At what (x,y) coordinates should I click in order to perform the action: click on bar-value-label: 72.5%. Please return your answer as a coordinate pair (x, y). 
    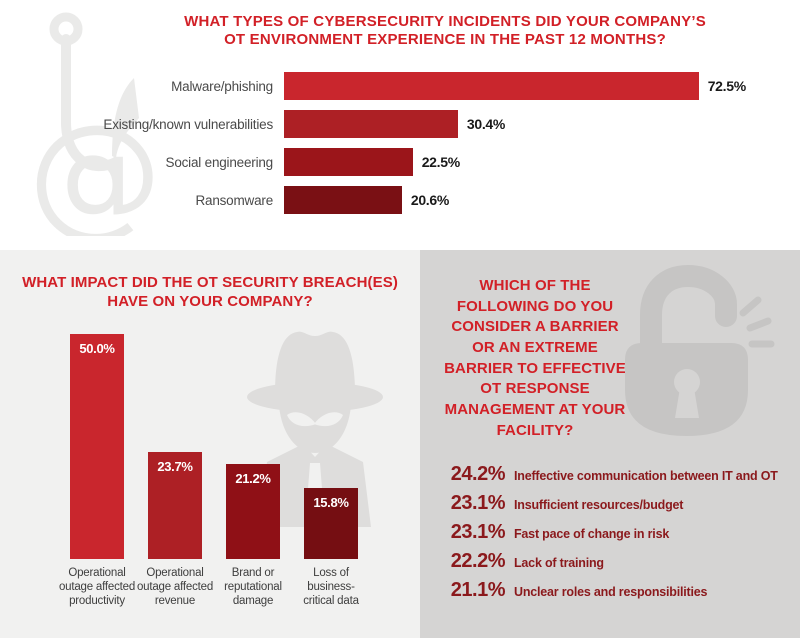
    Looking at the image, I should click on (727, 86).